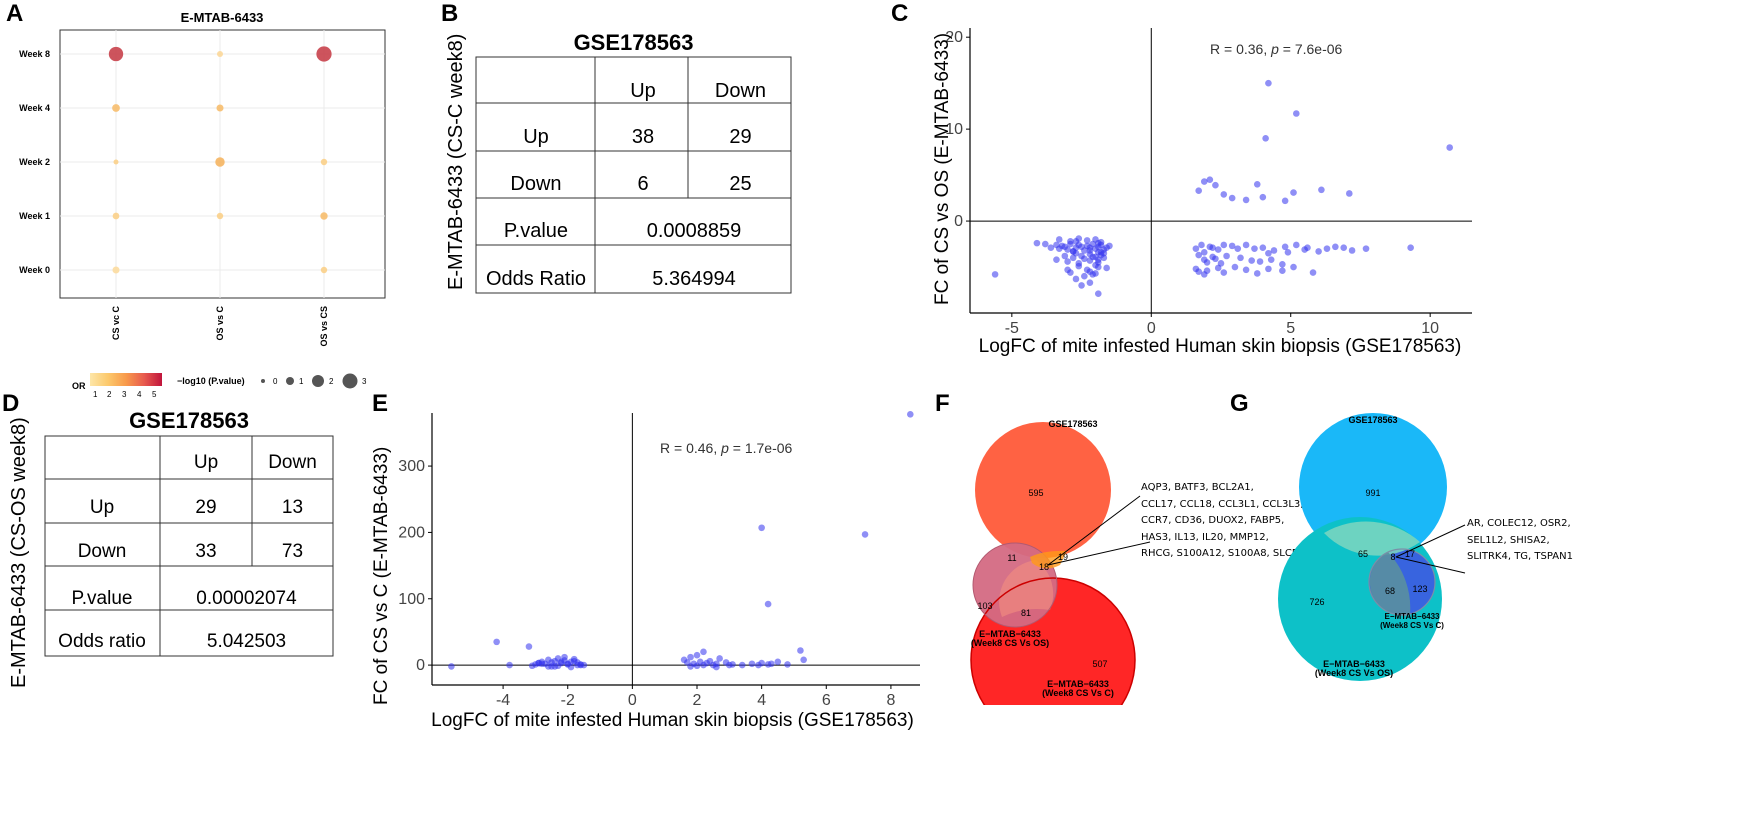 This screenshot has height=824, width=1761. I want to click on scatter-c-chart: -5 0 5 10 0 10 20 R = 0.36, p = 7.6e-06, so click(1208, 182).